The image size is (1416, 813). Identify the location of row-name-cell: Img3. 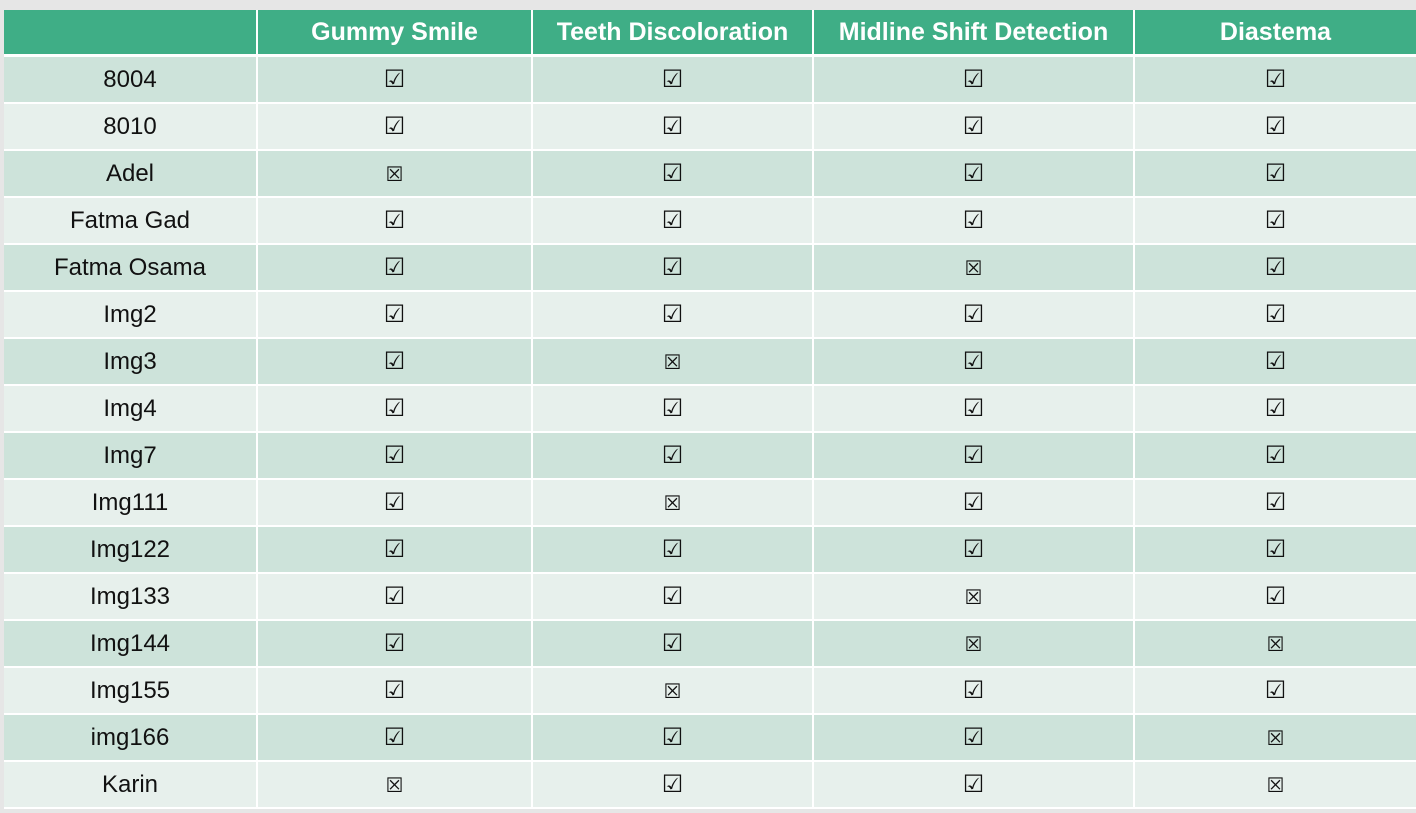
(131, 362).